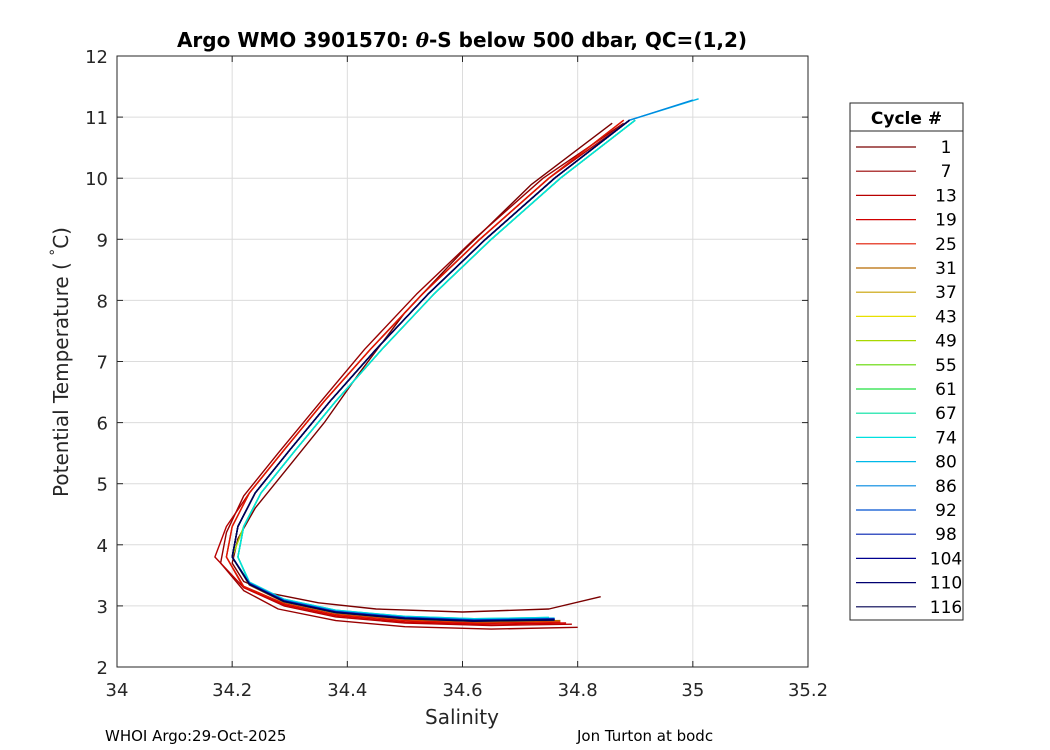  Describe the element at coordinates (906, 438) in the screenshot. I see `legend-item: 74` at that location.